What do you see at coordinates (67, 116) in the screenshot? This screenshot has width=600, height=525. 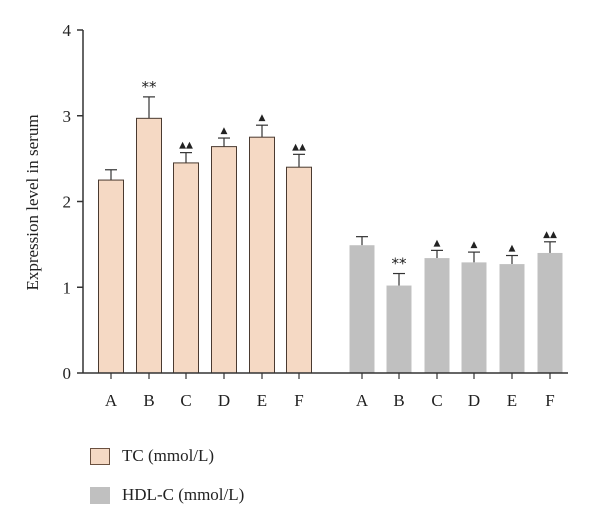 I see `y-tick-label: 3` at bounding box center [67, 116].